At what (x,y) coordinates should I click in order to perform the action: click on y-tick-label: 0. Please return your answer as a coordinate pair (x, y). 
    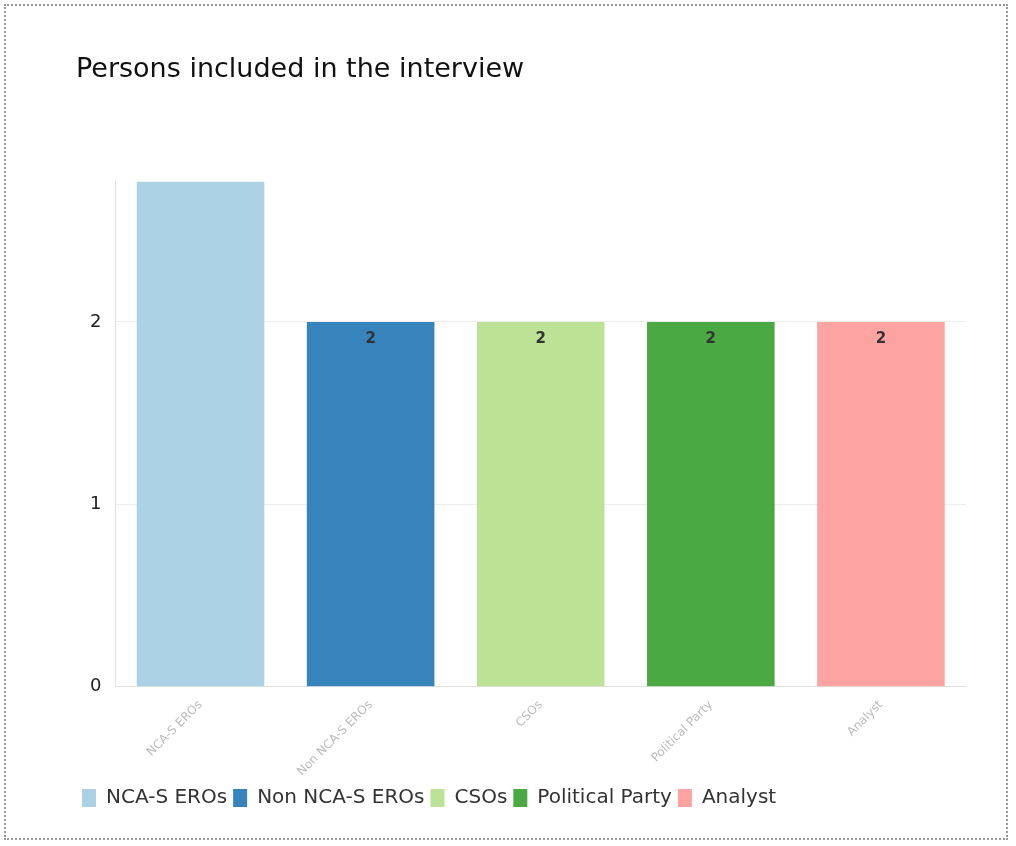
    Looking at the image, I should click on (96, 685).